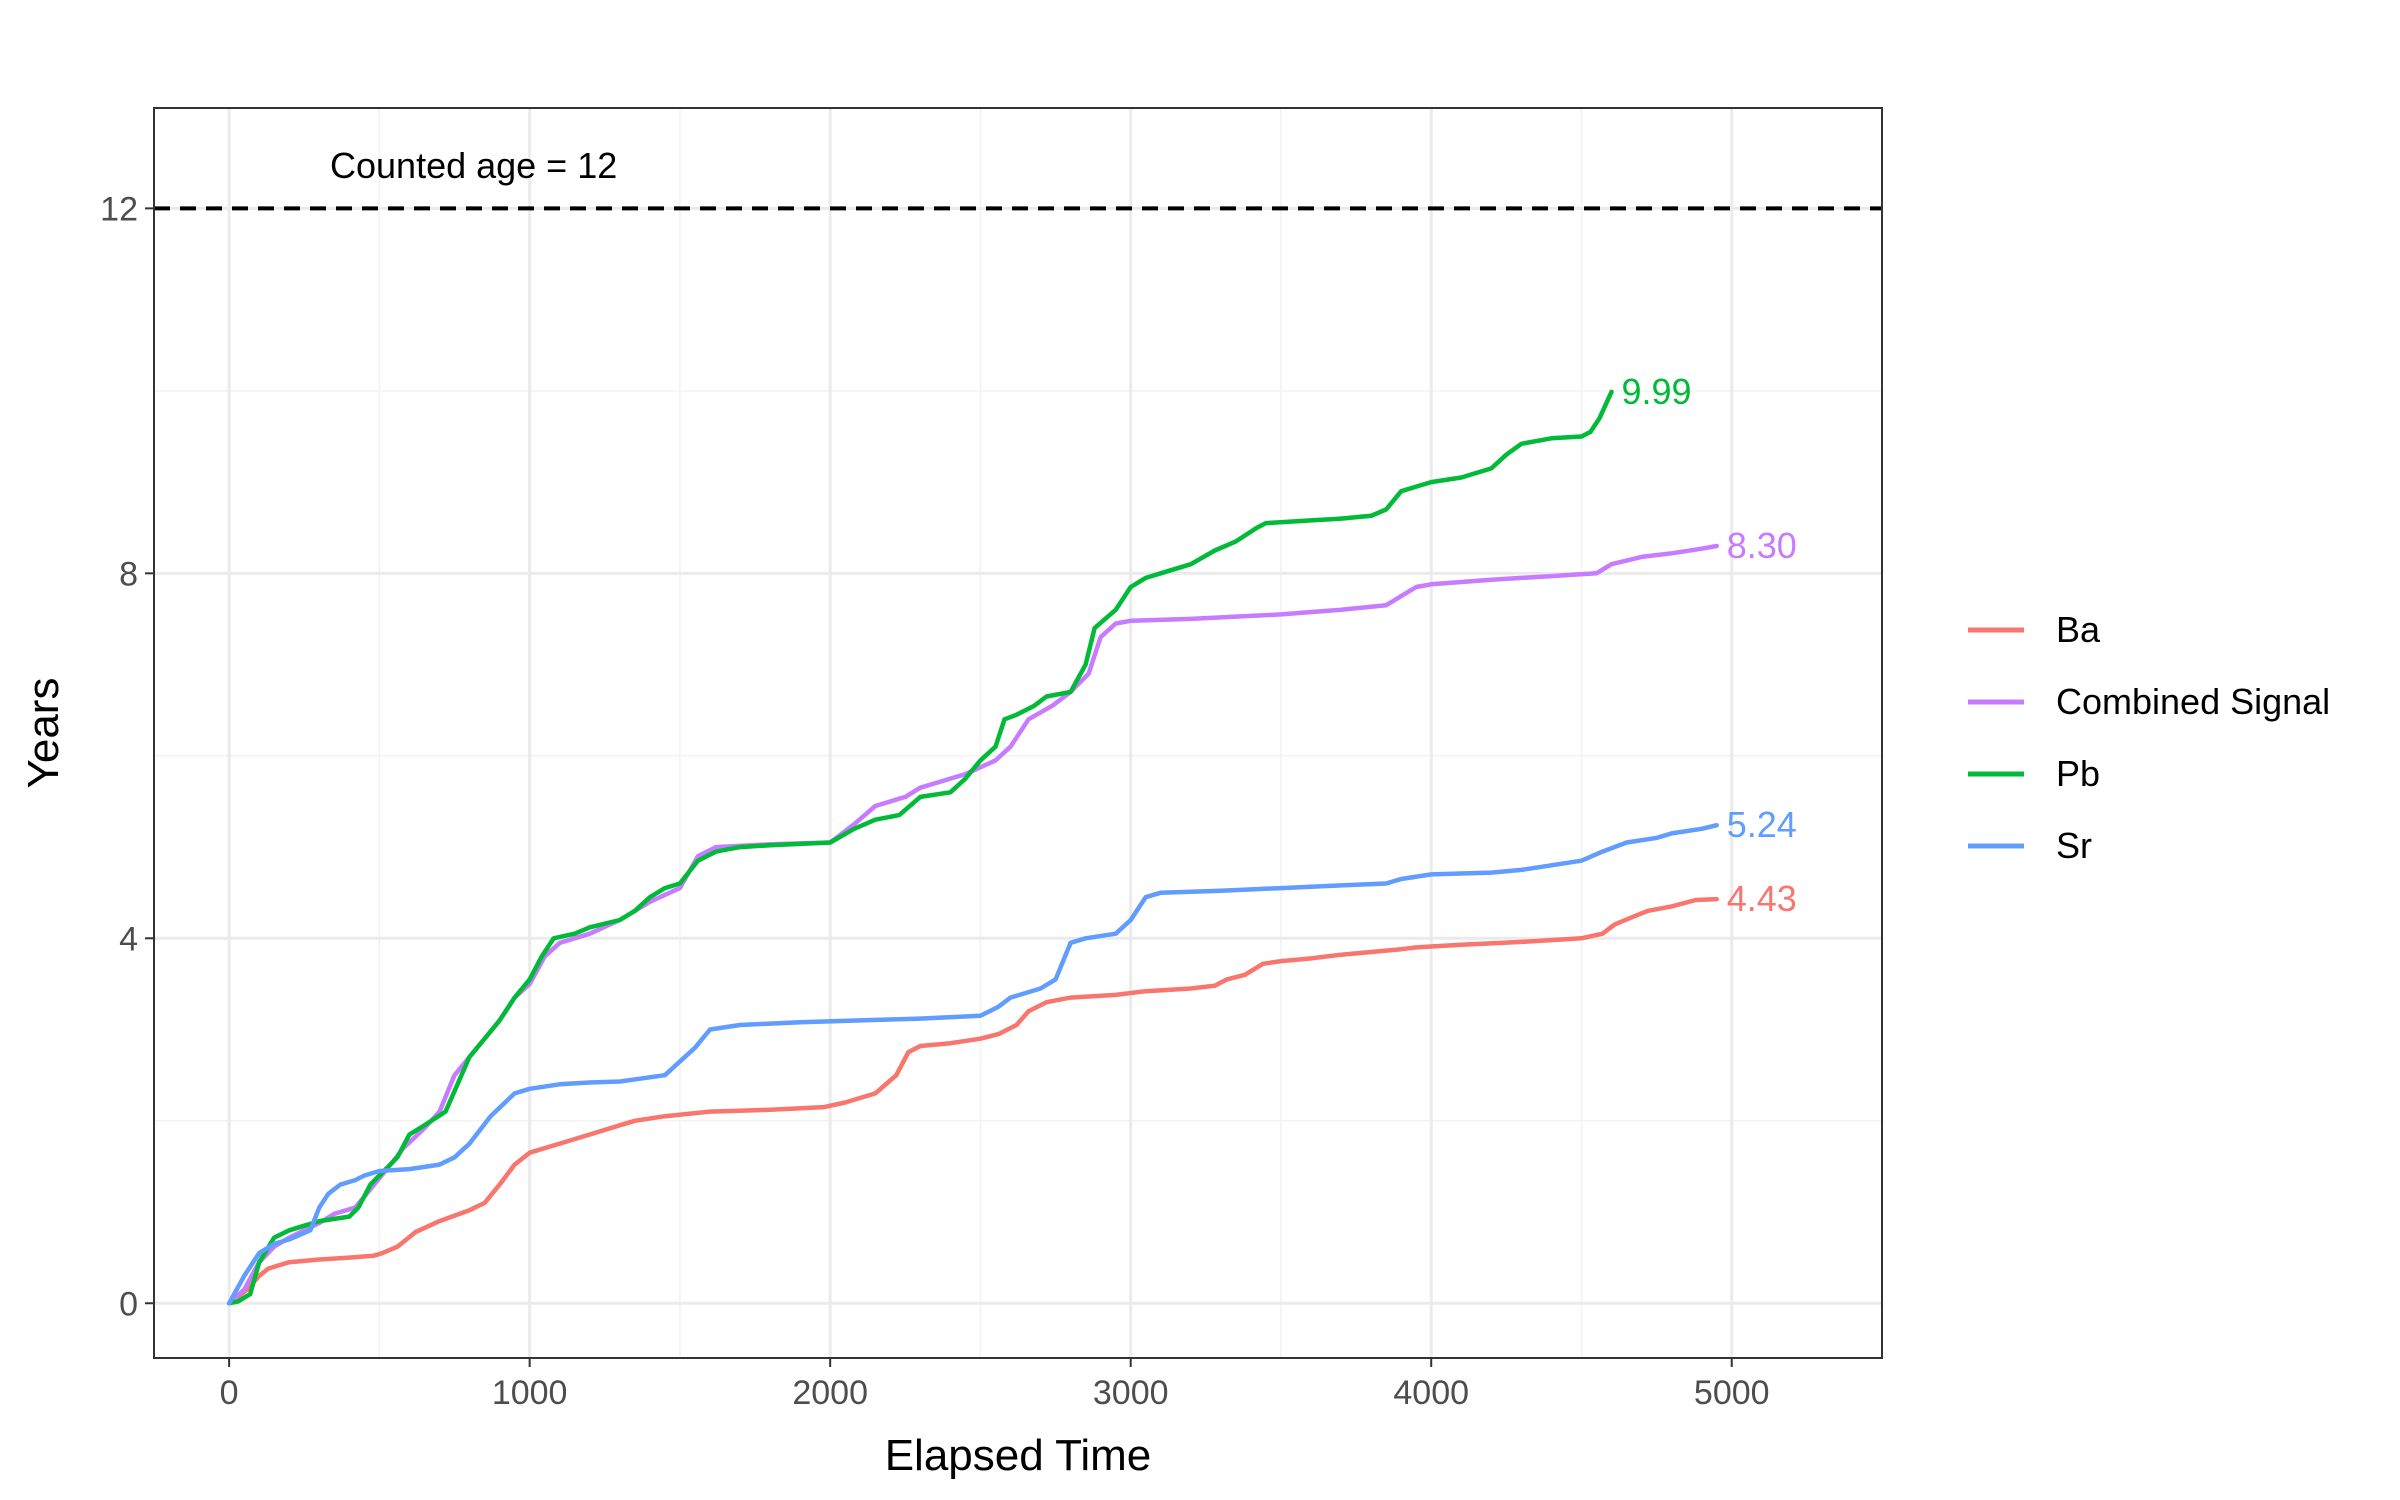 The image size is (2400, 1500). I want to click on x-axis: 0 1000 2000 3000 4000 5000, so click(995, 1385).